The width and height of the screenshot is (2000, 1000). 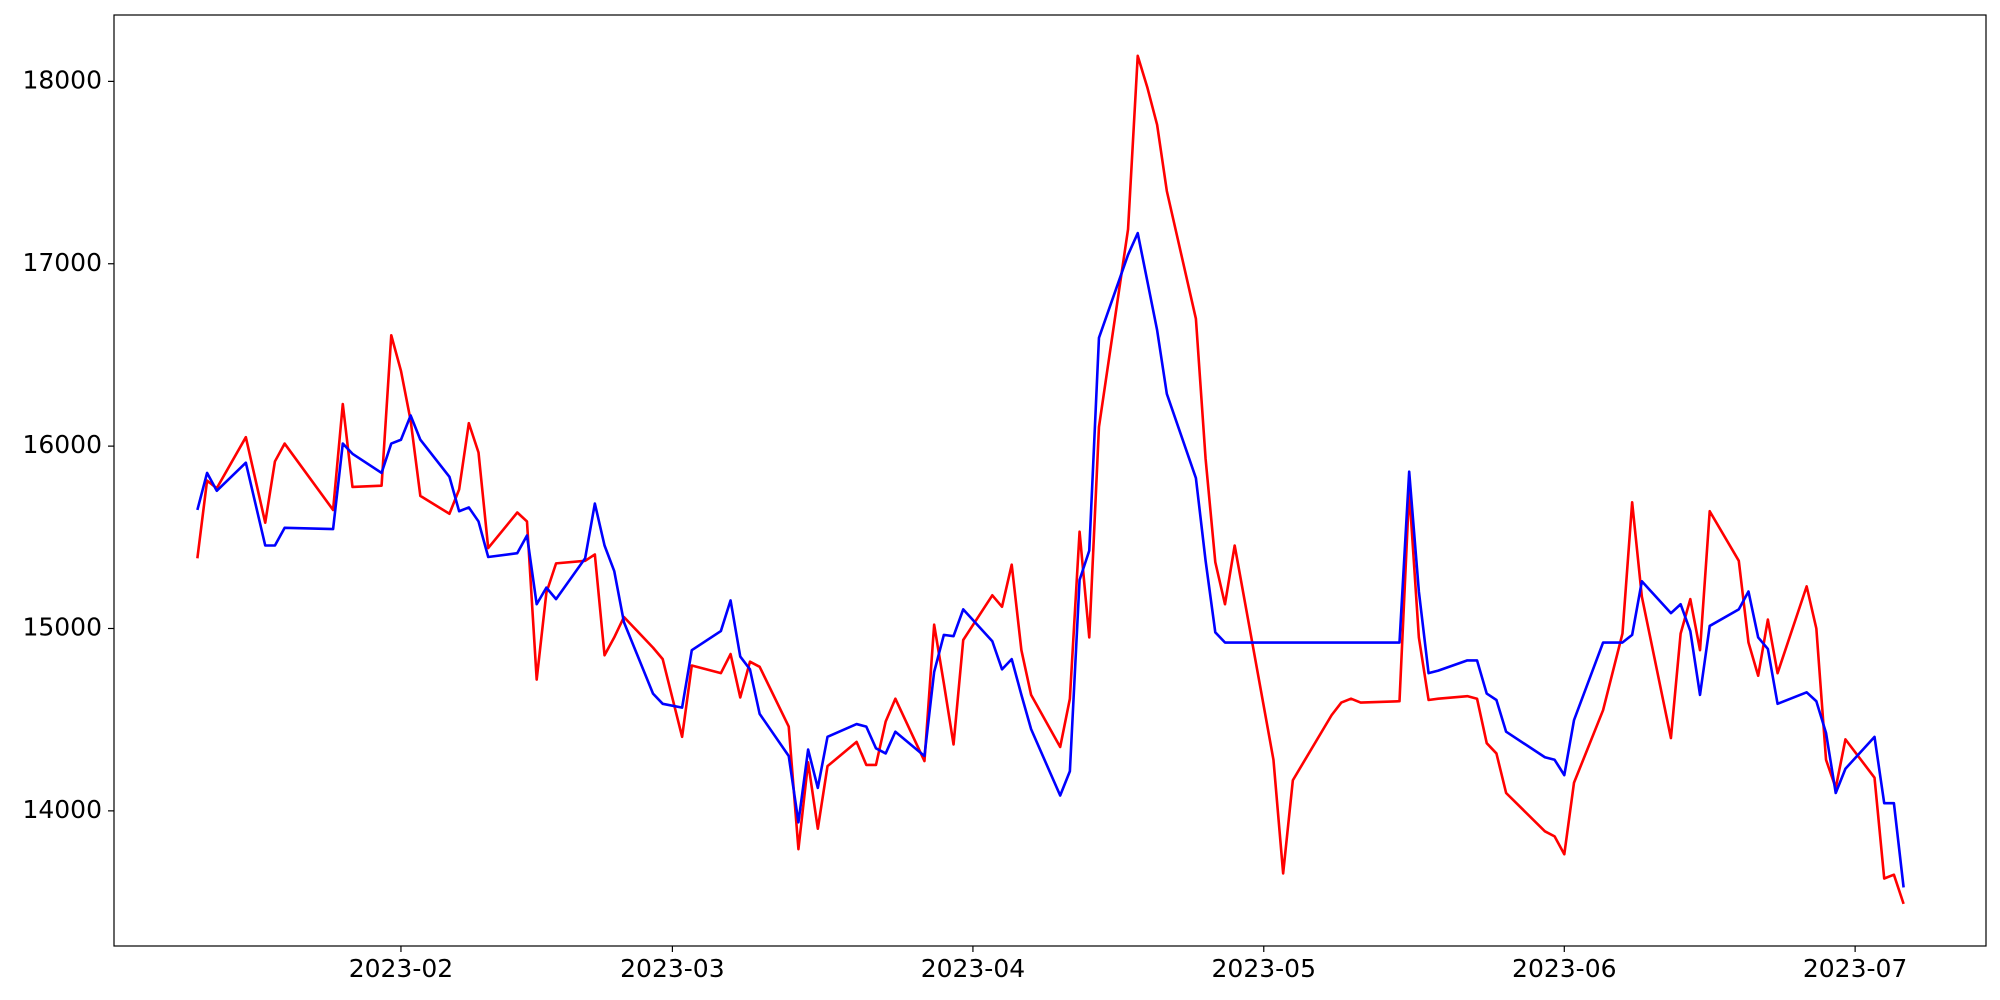 I want to click on y-tick-label: 18000, so click(x=62, y=79).